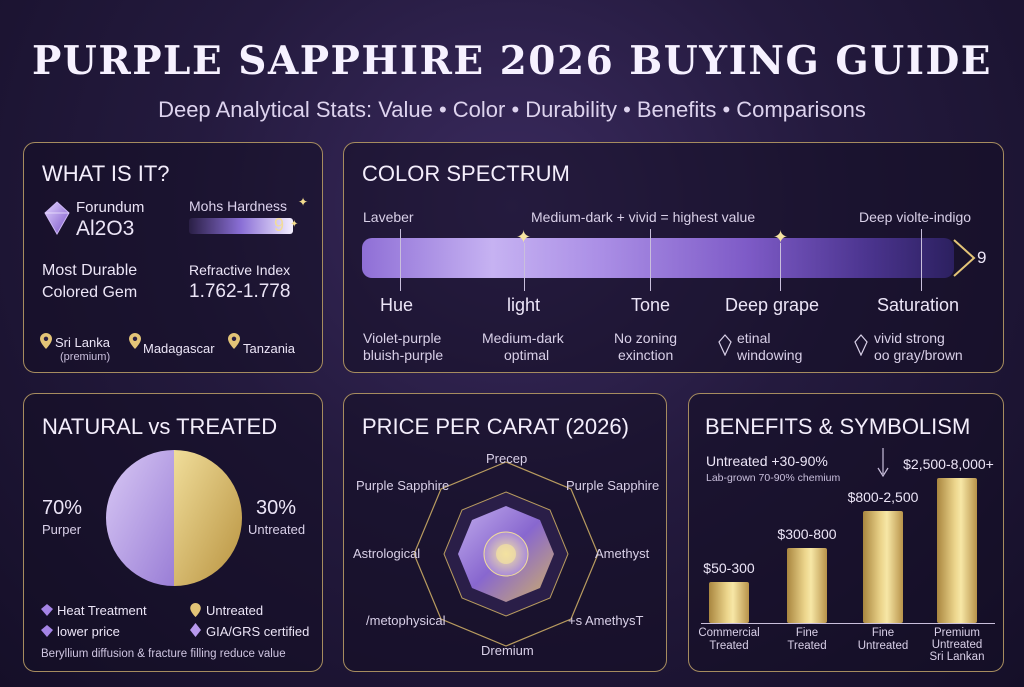  Describe the element at coordinates (838, 426) in the screenshot. I see `benefits-heading: BENEFITS & SYMBOLISM` at that location.